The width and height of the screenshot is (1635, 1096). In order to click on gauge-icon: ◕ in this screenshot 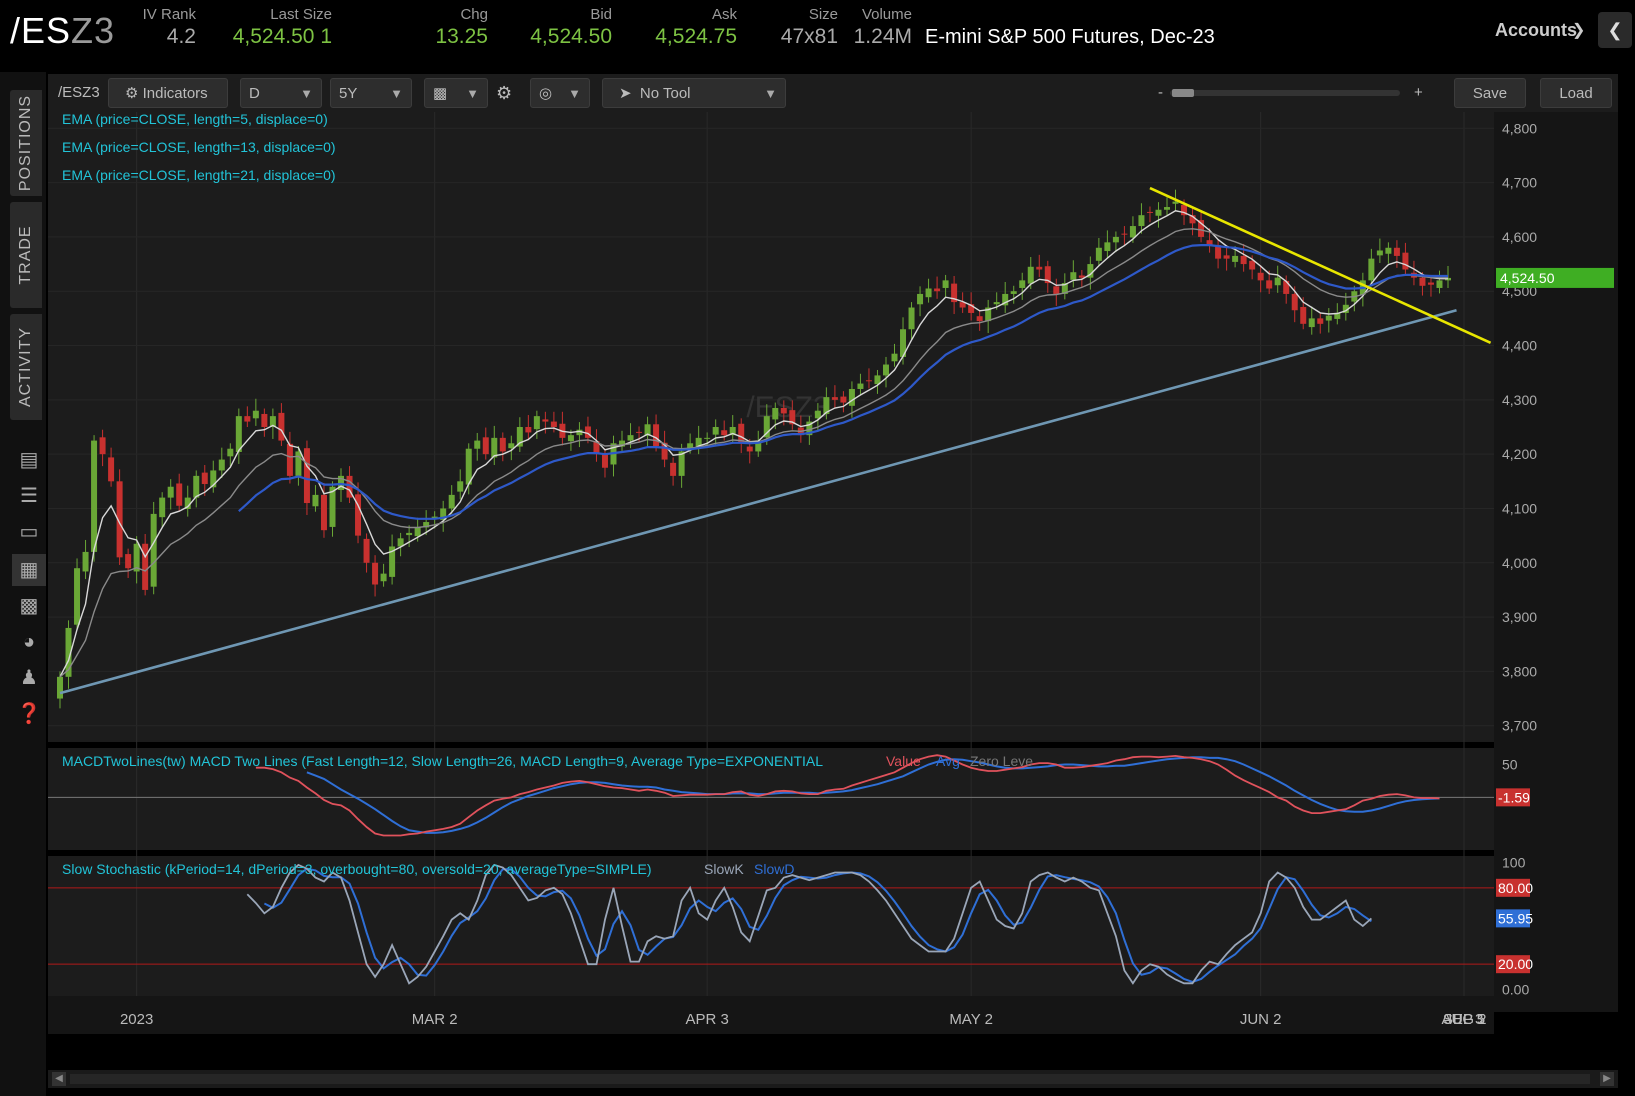, I will do `click(29, 642)`.